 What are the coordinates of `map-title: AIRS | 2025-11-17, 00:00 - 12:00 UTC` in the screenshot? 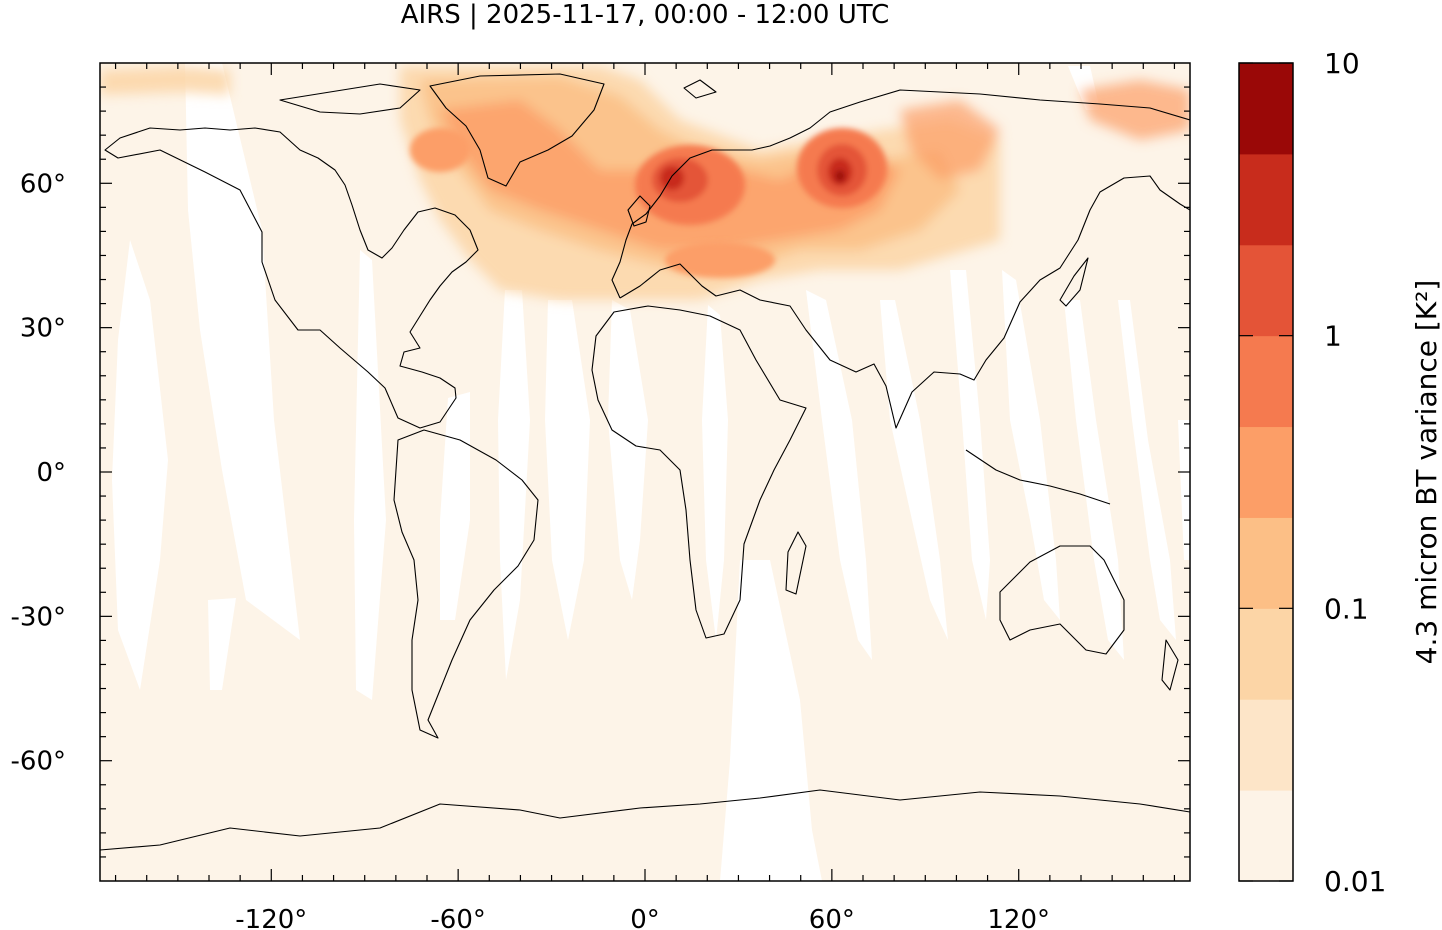 It's located at (645, 15).